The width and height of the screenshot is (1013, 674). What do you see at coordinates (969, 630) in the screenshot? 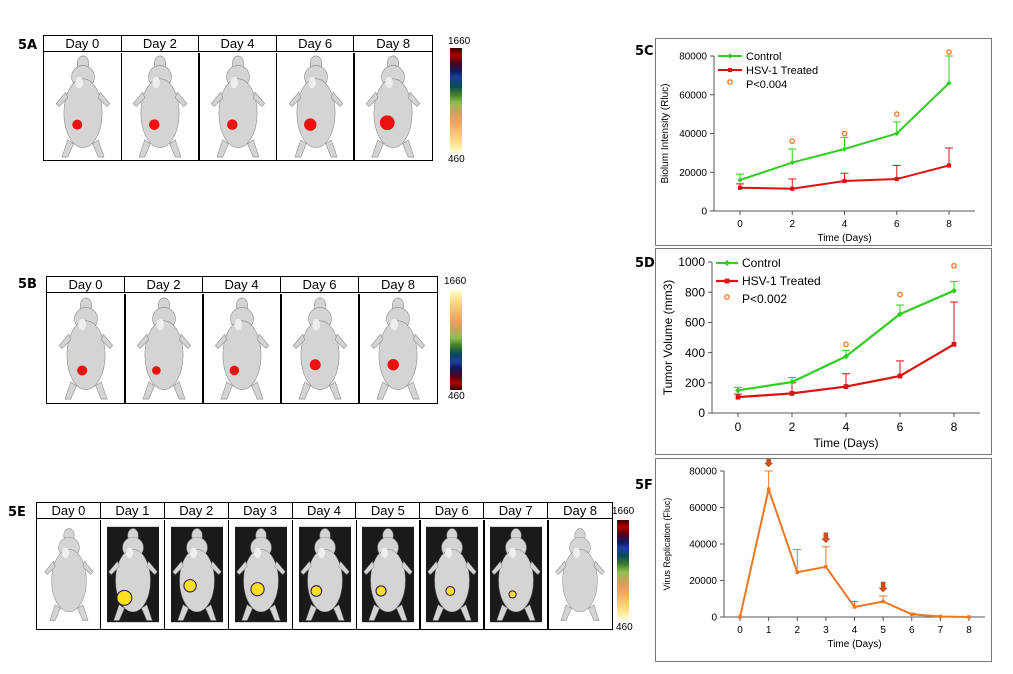
I see `x-tick-label: 8` at bounding box center [969, 630].